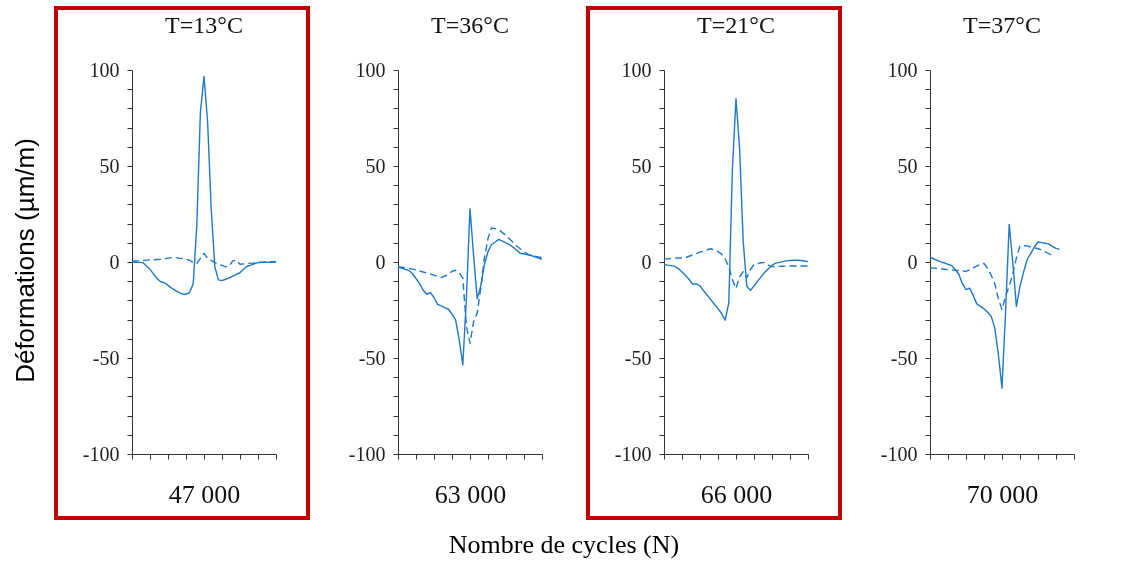  I want to click on chart-title: T=37°C, so click(1002, 25).